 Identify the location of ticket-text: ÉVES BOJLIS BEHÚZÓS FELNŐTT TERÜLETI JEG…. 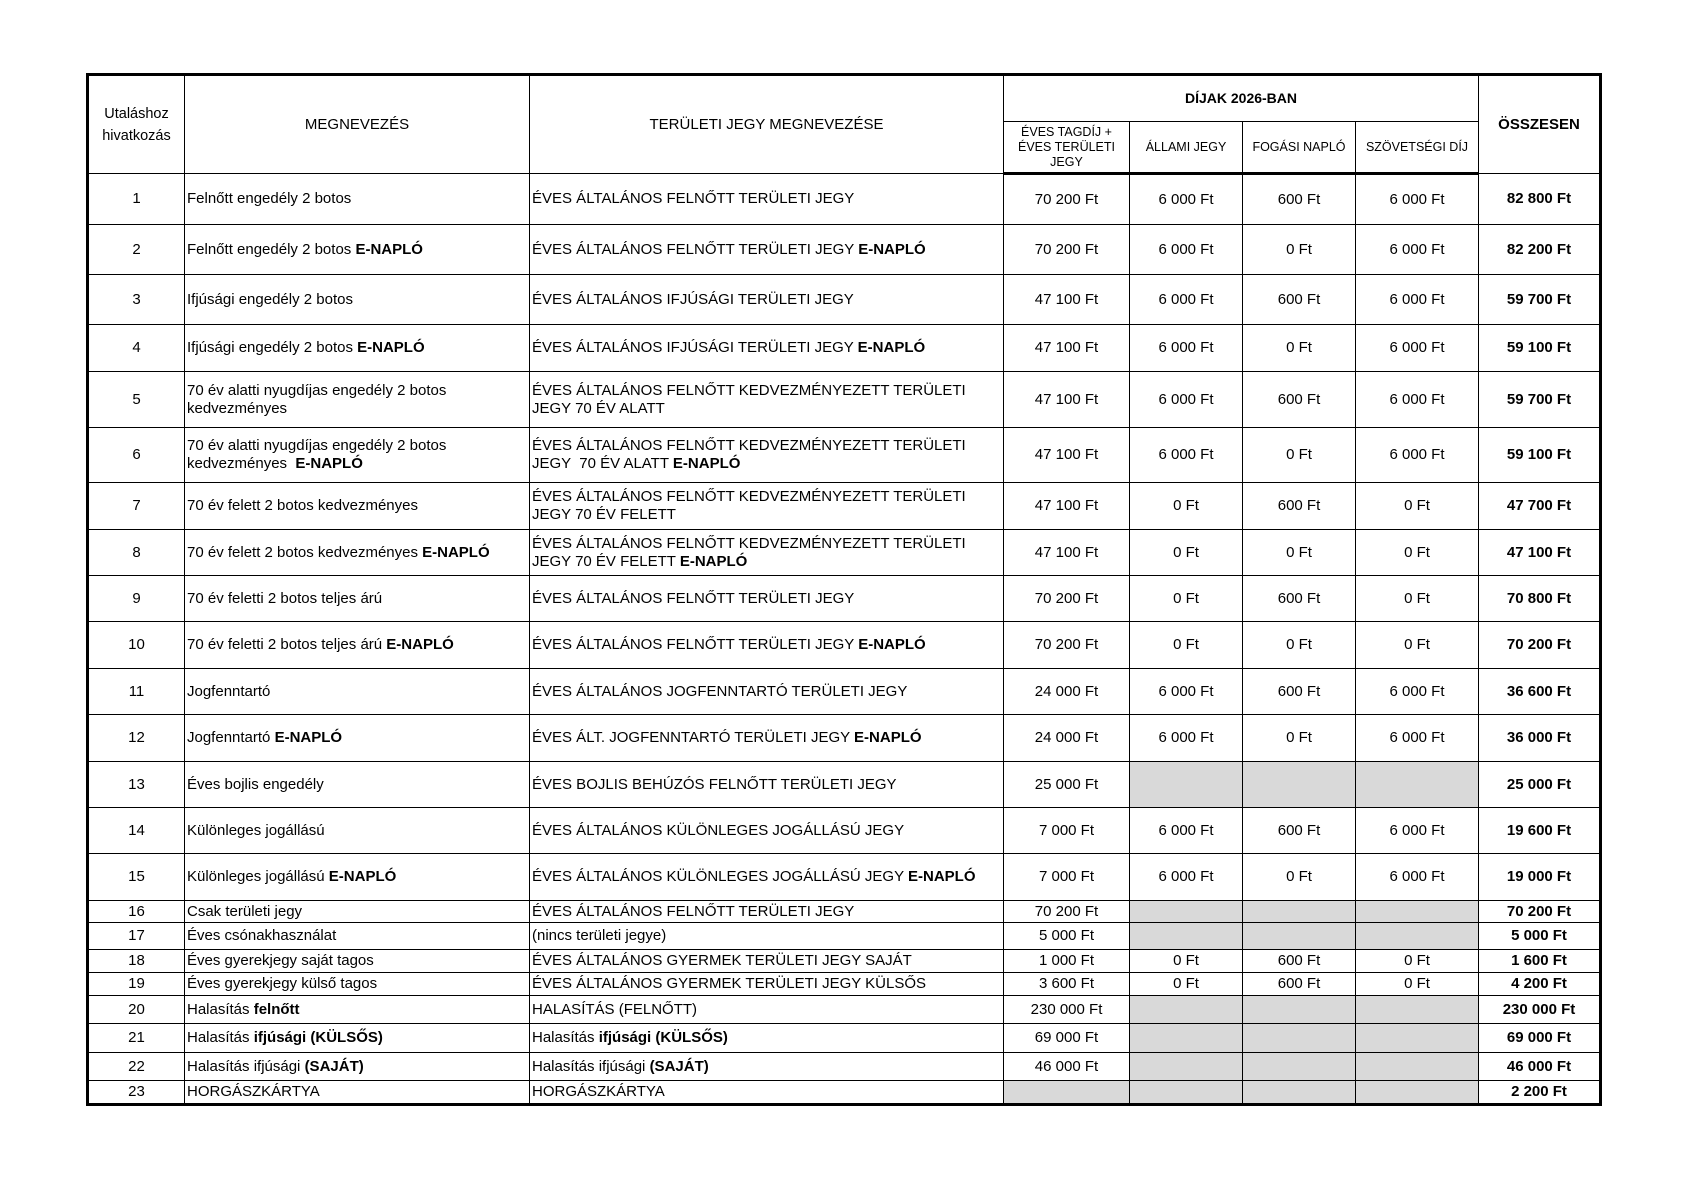
(714, 784).